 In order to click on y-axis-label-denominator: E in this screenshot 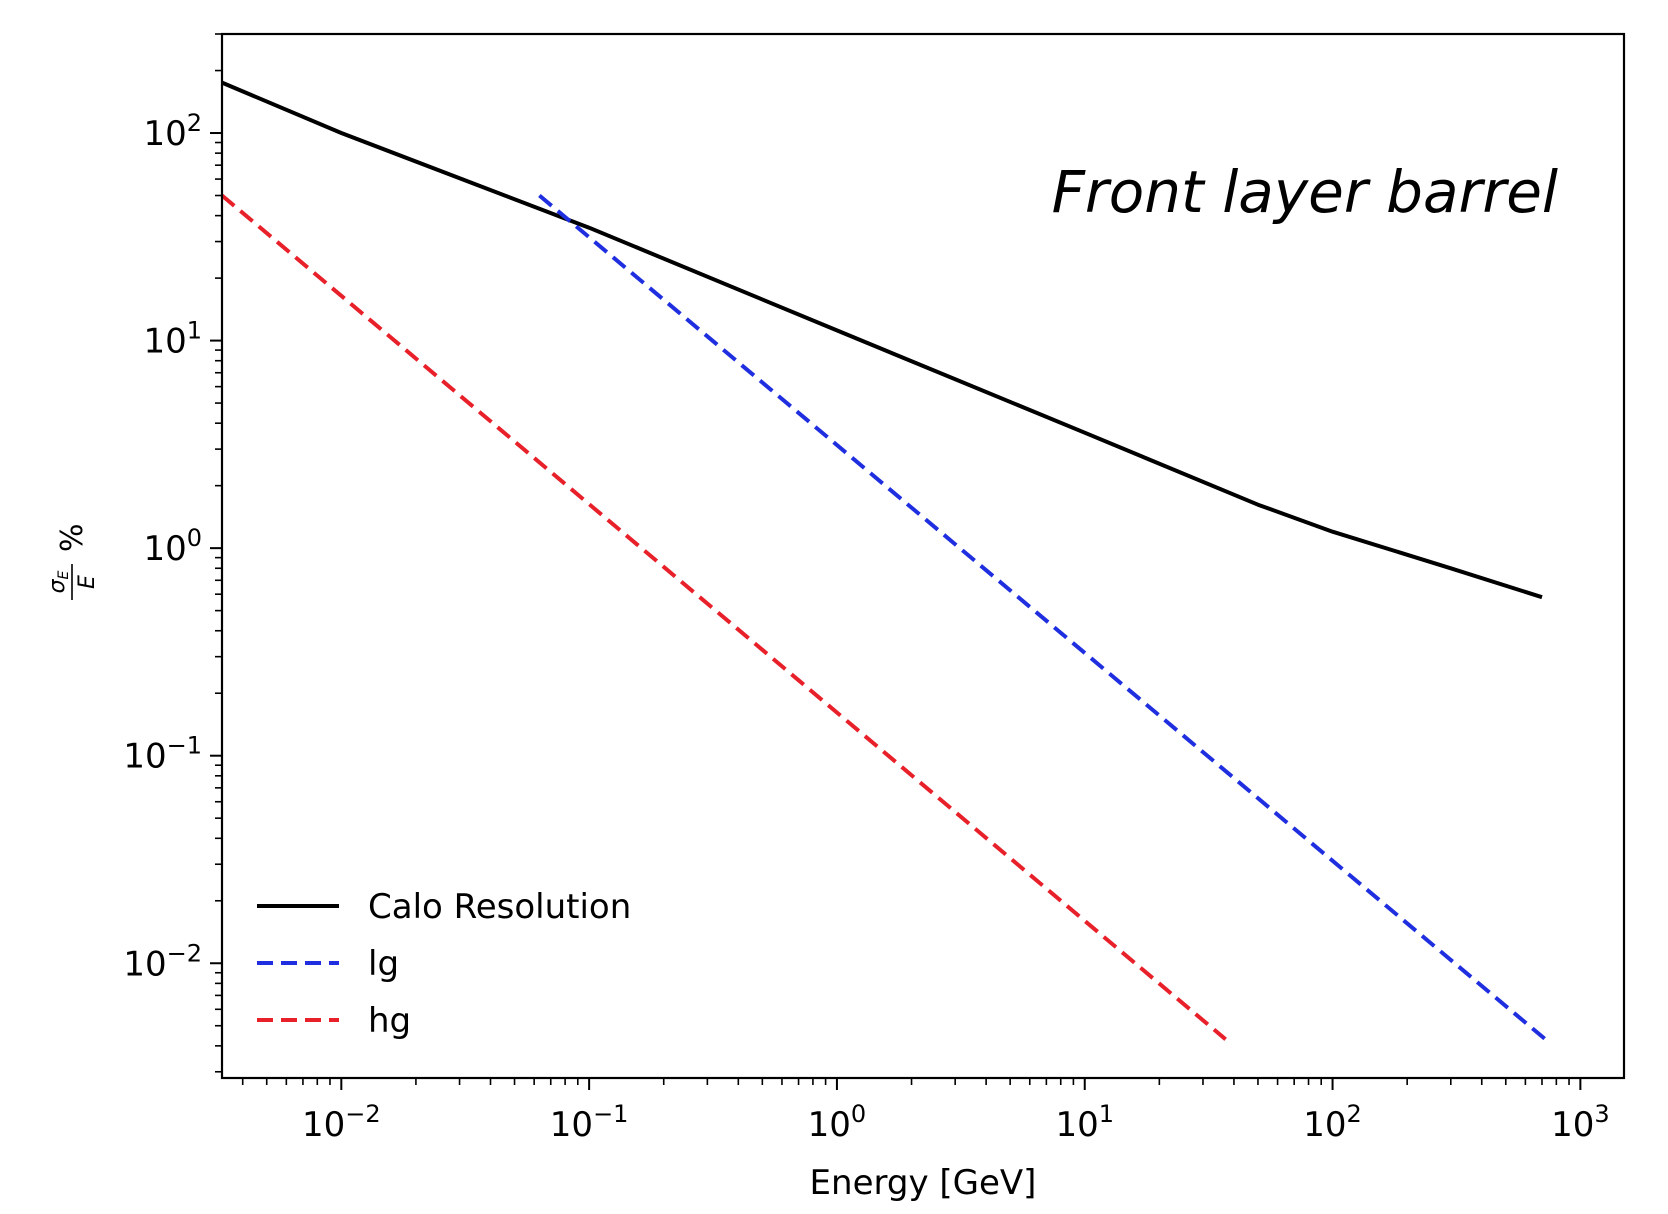, I will do `click(87, 582)`.